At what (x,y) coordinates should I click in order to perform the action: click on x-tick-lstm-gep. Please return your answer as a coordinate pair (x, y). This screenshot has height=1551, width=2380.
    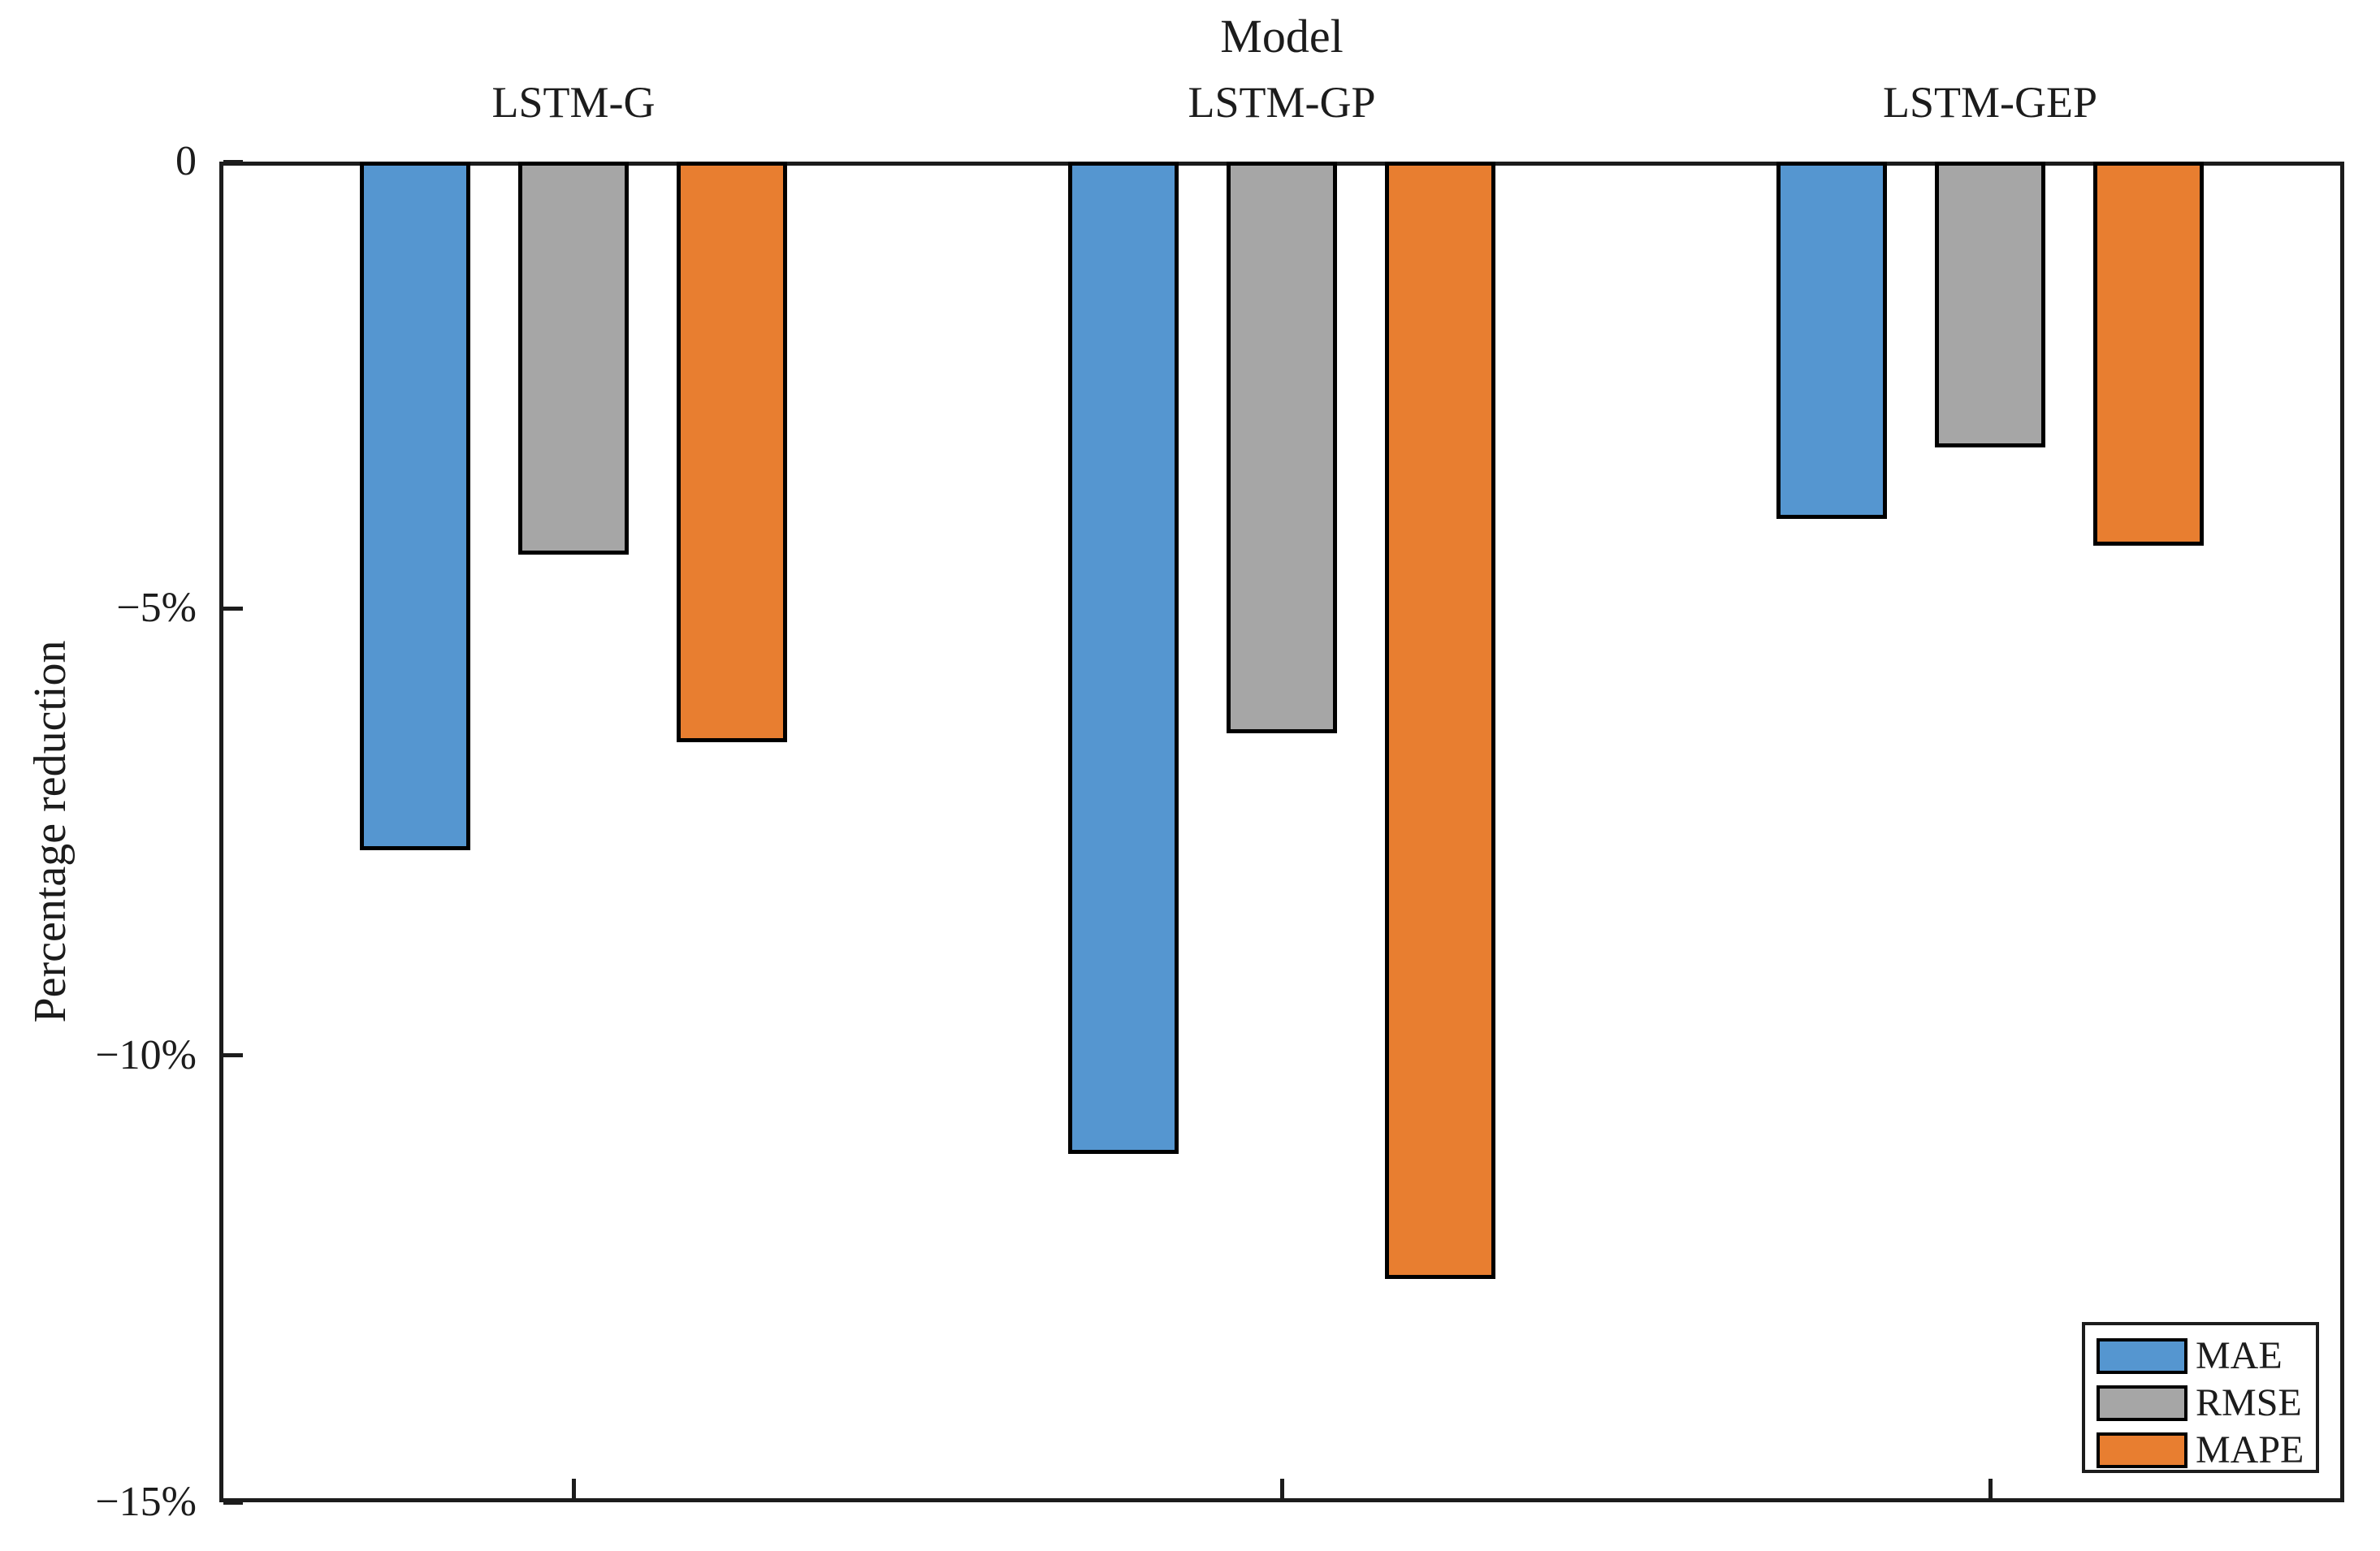
    Looking at the image, I should click on (1990, 1488).